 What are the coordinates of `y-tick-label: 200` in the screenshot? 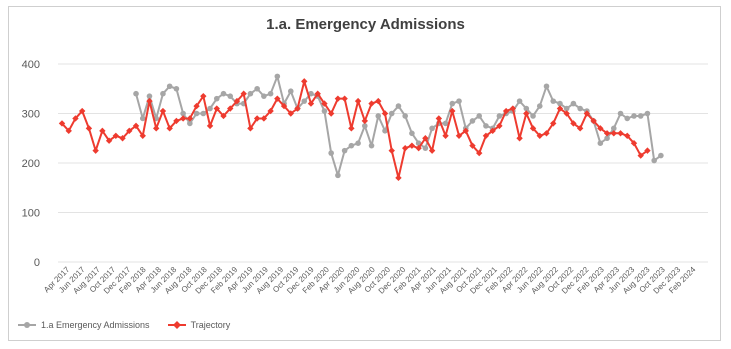 It's located at (31, 164).